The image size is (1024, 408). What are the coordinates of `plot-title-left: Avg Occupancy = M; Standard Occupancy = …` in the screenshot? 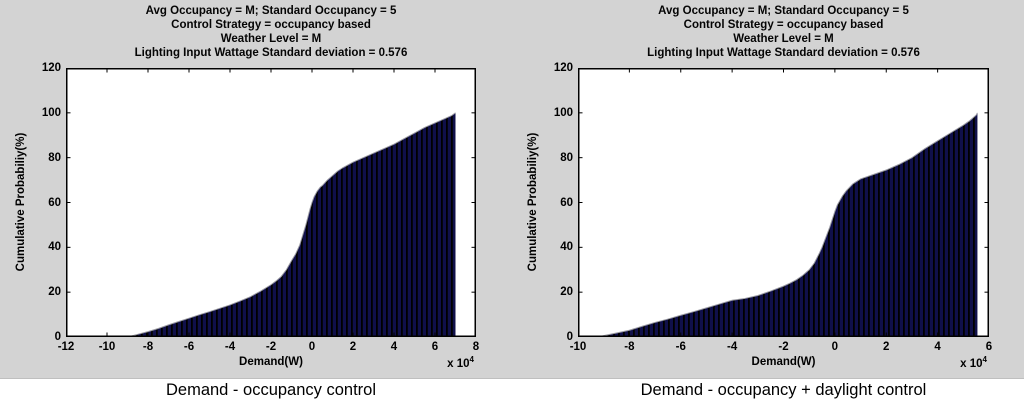 It's located at (271, 32).